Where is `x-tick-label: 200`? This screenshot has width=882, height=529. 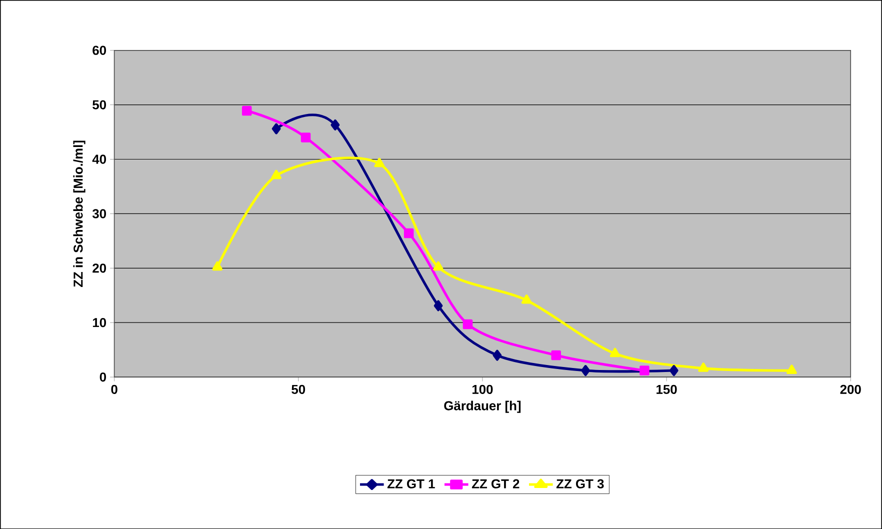
x-tick-label: 200 is located at coordinates (850, 389).